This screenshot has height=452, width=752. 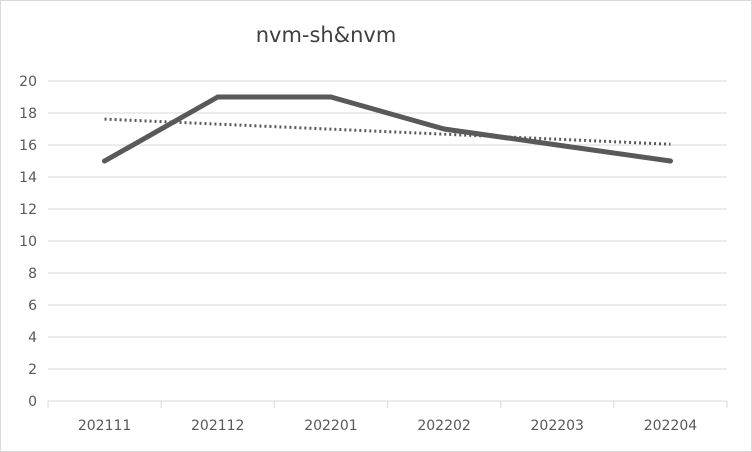 I want to click on y-tick-label: 20, so click(x=28, y=82).